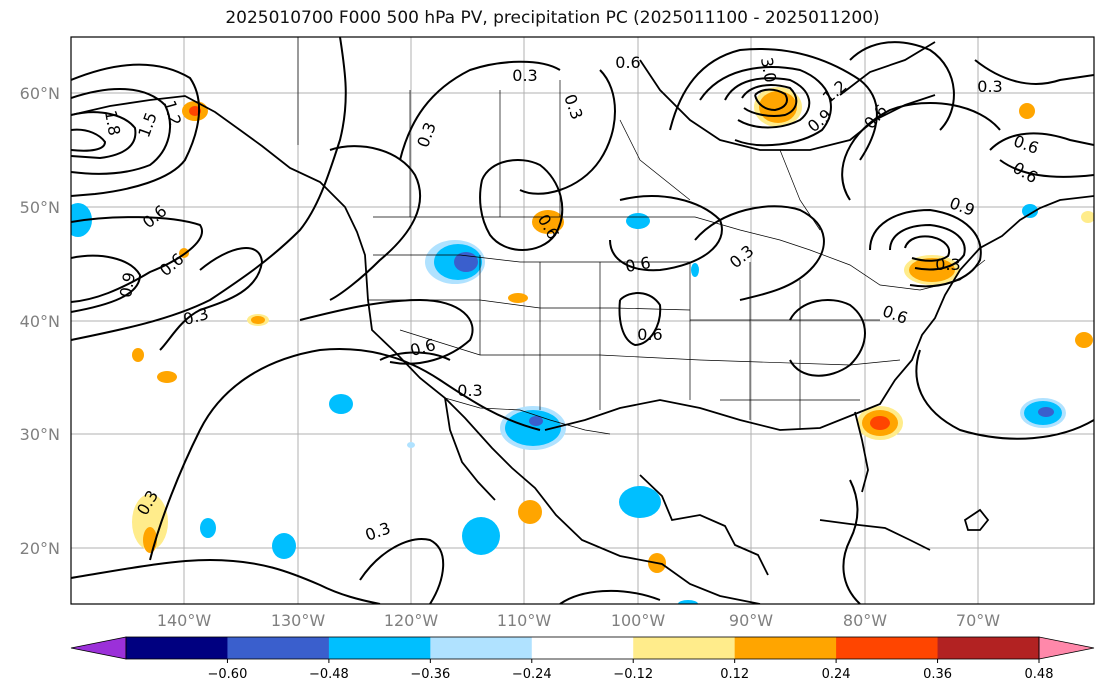 The image size is (1105, 698). What do you see at coordinates (40, 93) in the screenshot?
I see `lat-label-60n: 60°N` at bounding box center [40, 93].